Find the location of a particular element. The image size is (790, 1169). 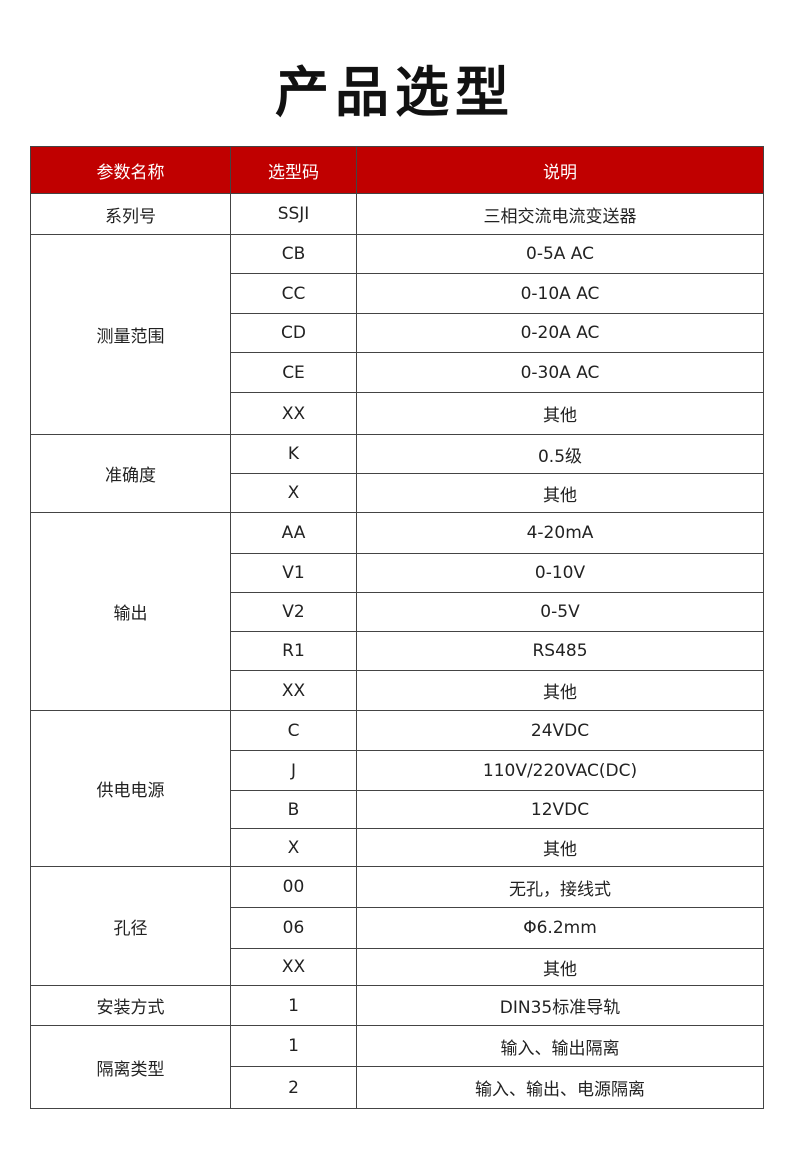

code-cell: CD is located at coordinates (293, 333).